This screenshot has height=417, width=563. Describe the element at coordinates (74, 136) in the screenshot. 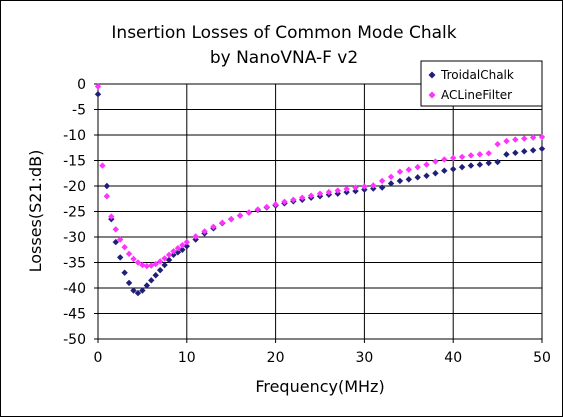

I see `y-tick-label: -10` at that location.